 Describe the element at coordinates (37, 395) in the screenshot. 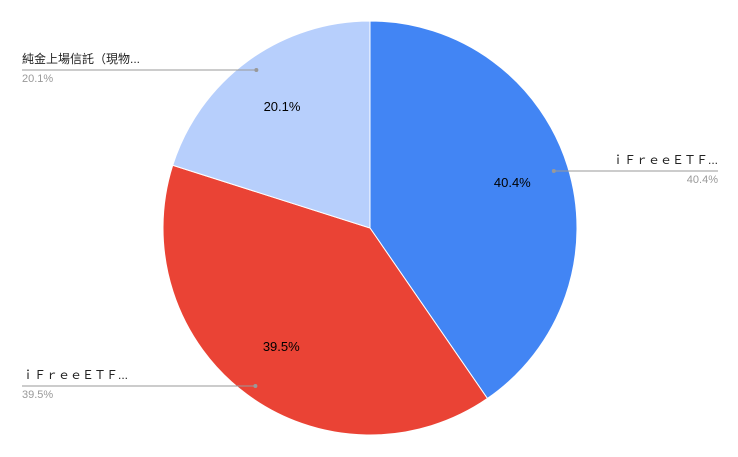

I see `legend-percent: 39.5%` at that location.